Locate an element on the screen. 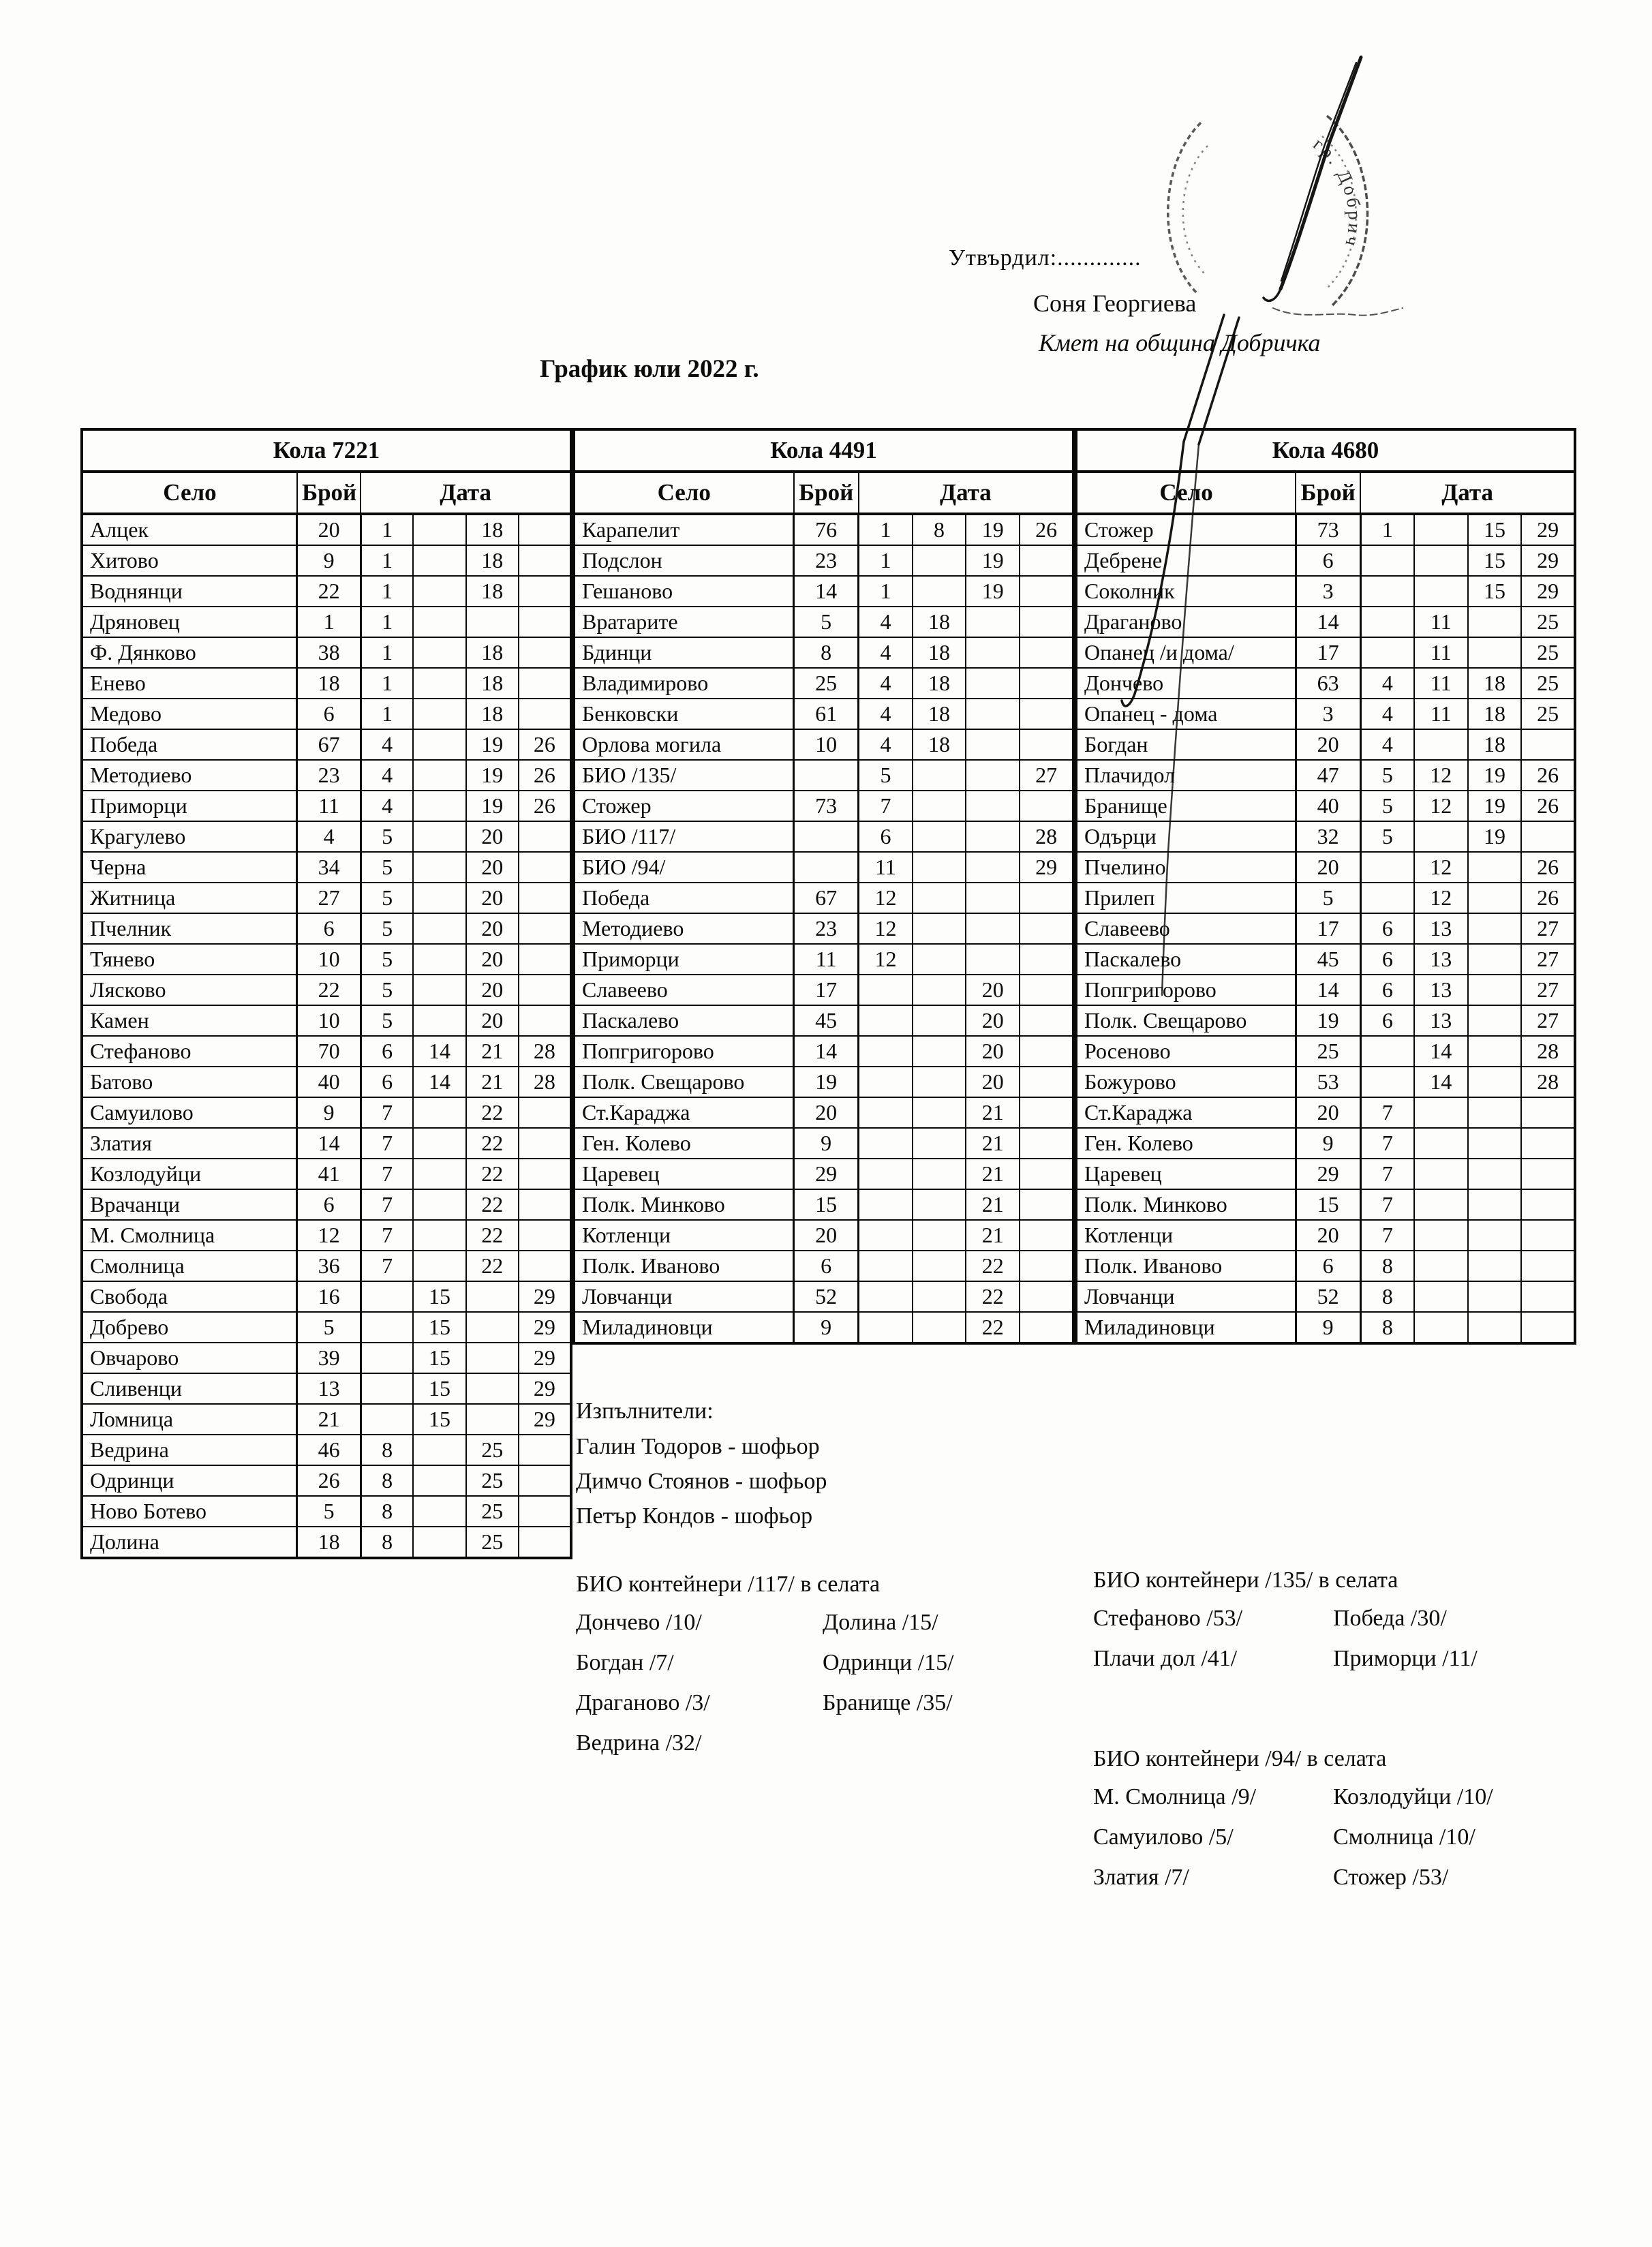 The image size is (1652, 2247). count-cell: 3 is located at coordinates (1328, 714).